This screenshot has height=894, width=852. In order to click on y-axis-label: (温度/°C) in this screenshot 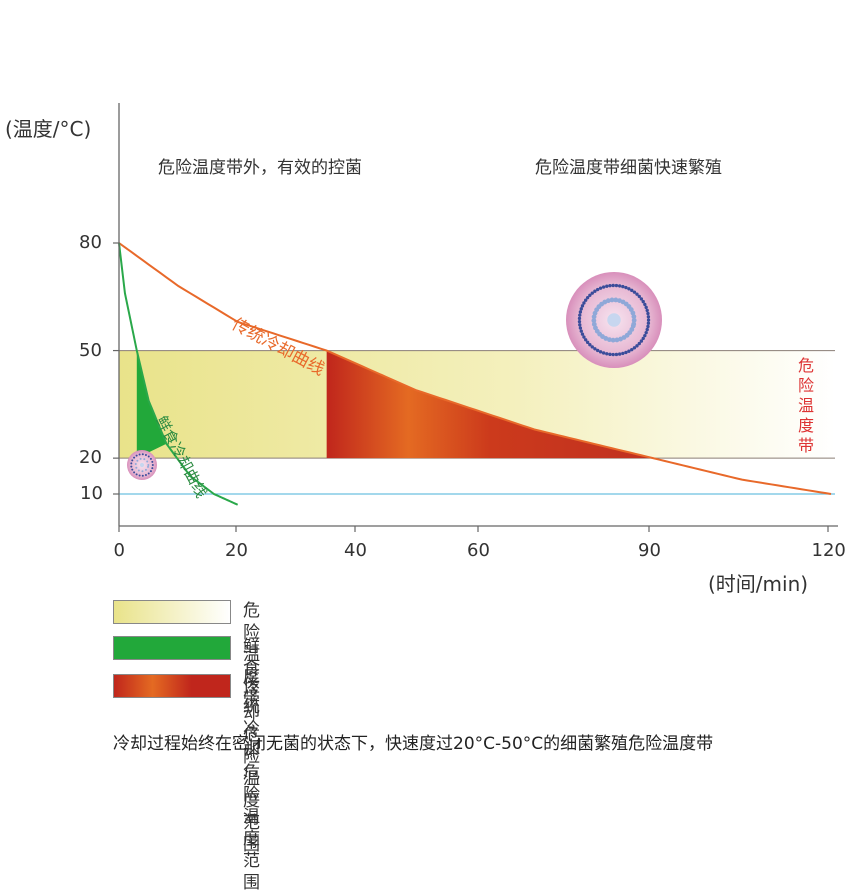, I will do `click(48, 129)`.